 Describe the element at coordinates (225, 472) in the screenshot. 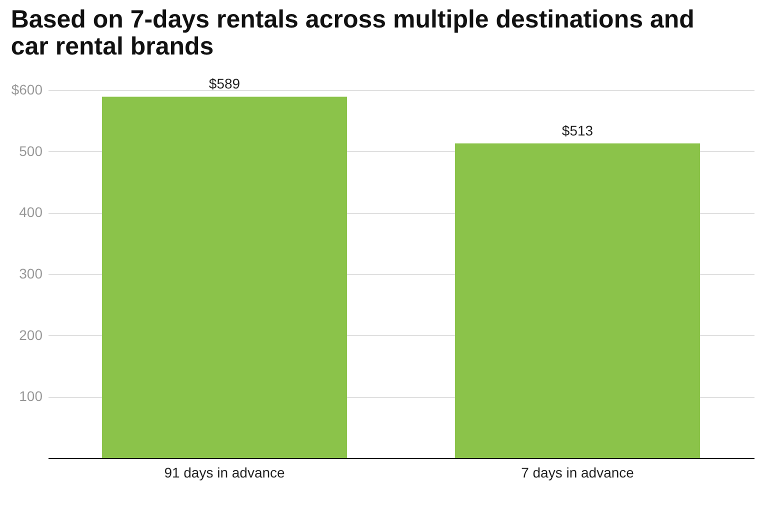

I see `x-tick-label: 91 days in advance` at that location.